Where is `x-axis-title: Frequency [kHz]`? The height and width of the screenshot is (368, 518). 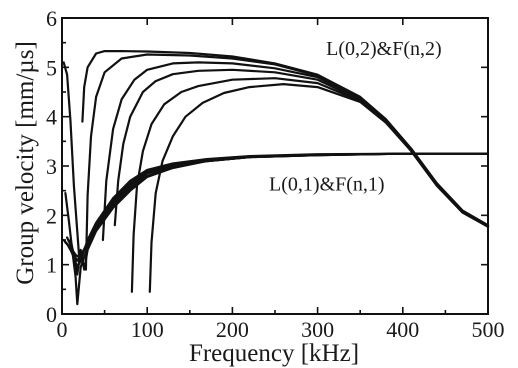 x-axis-title: Frequency [kHz] is located at coordinates (274, 353).